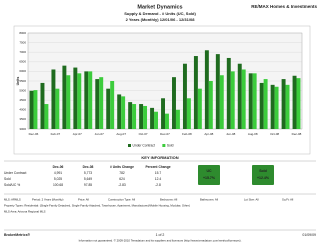 The height and width of the screenshot is (248, 320). Describe the element at coordinates (169, 200) in the screenshot. I see `filter: Bedrooms: All` at that location.